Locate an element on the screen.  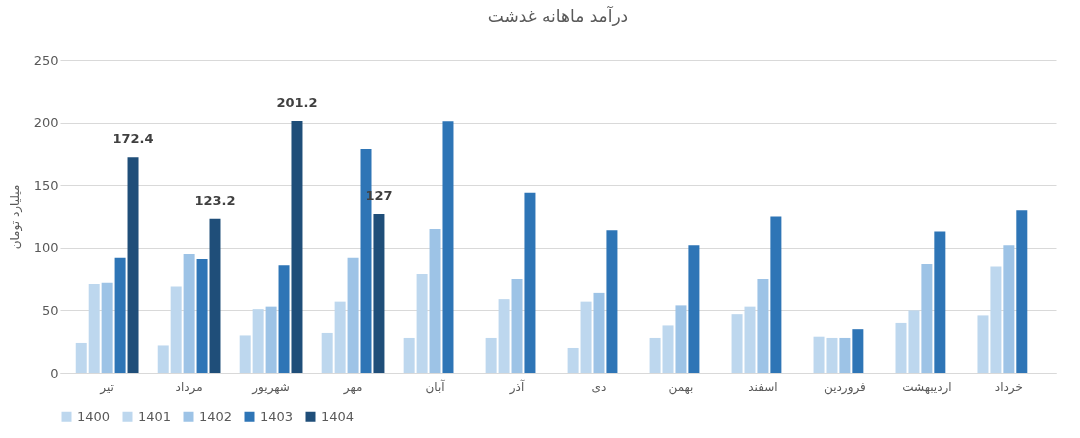
data-label: 172.4 is located at coordinates (133, 139).